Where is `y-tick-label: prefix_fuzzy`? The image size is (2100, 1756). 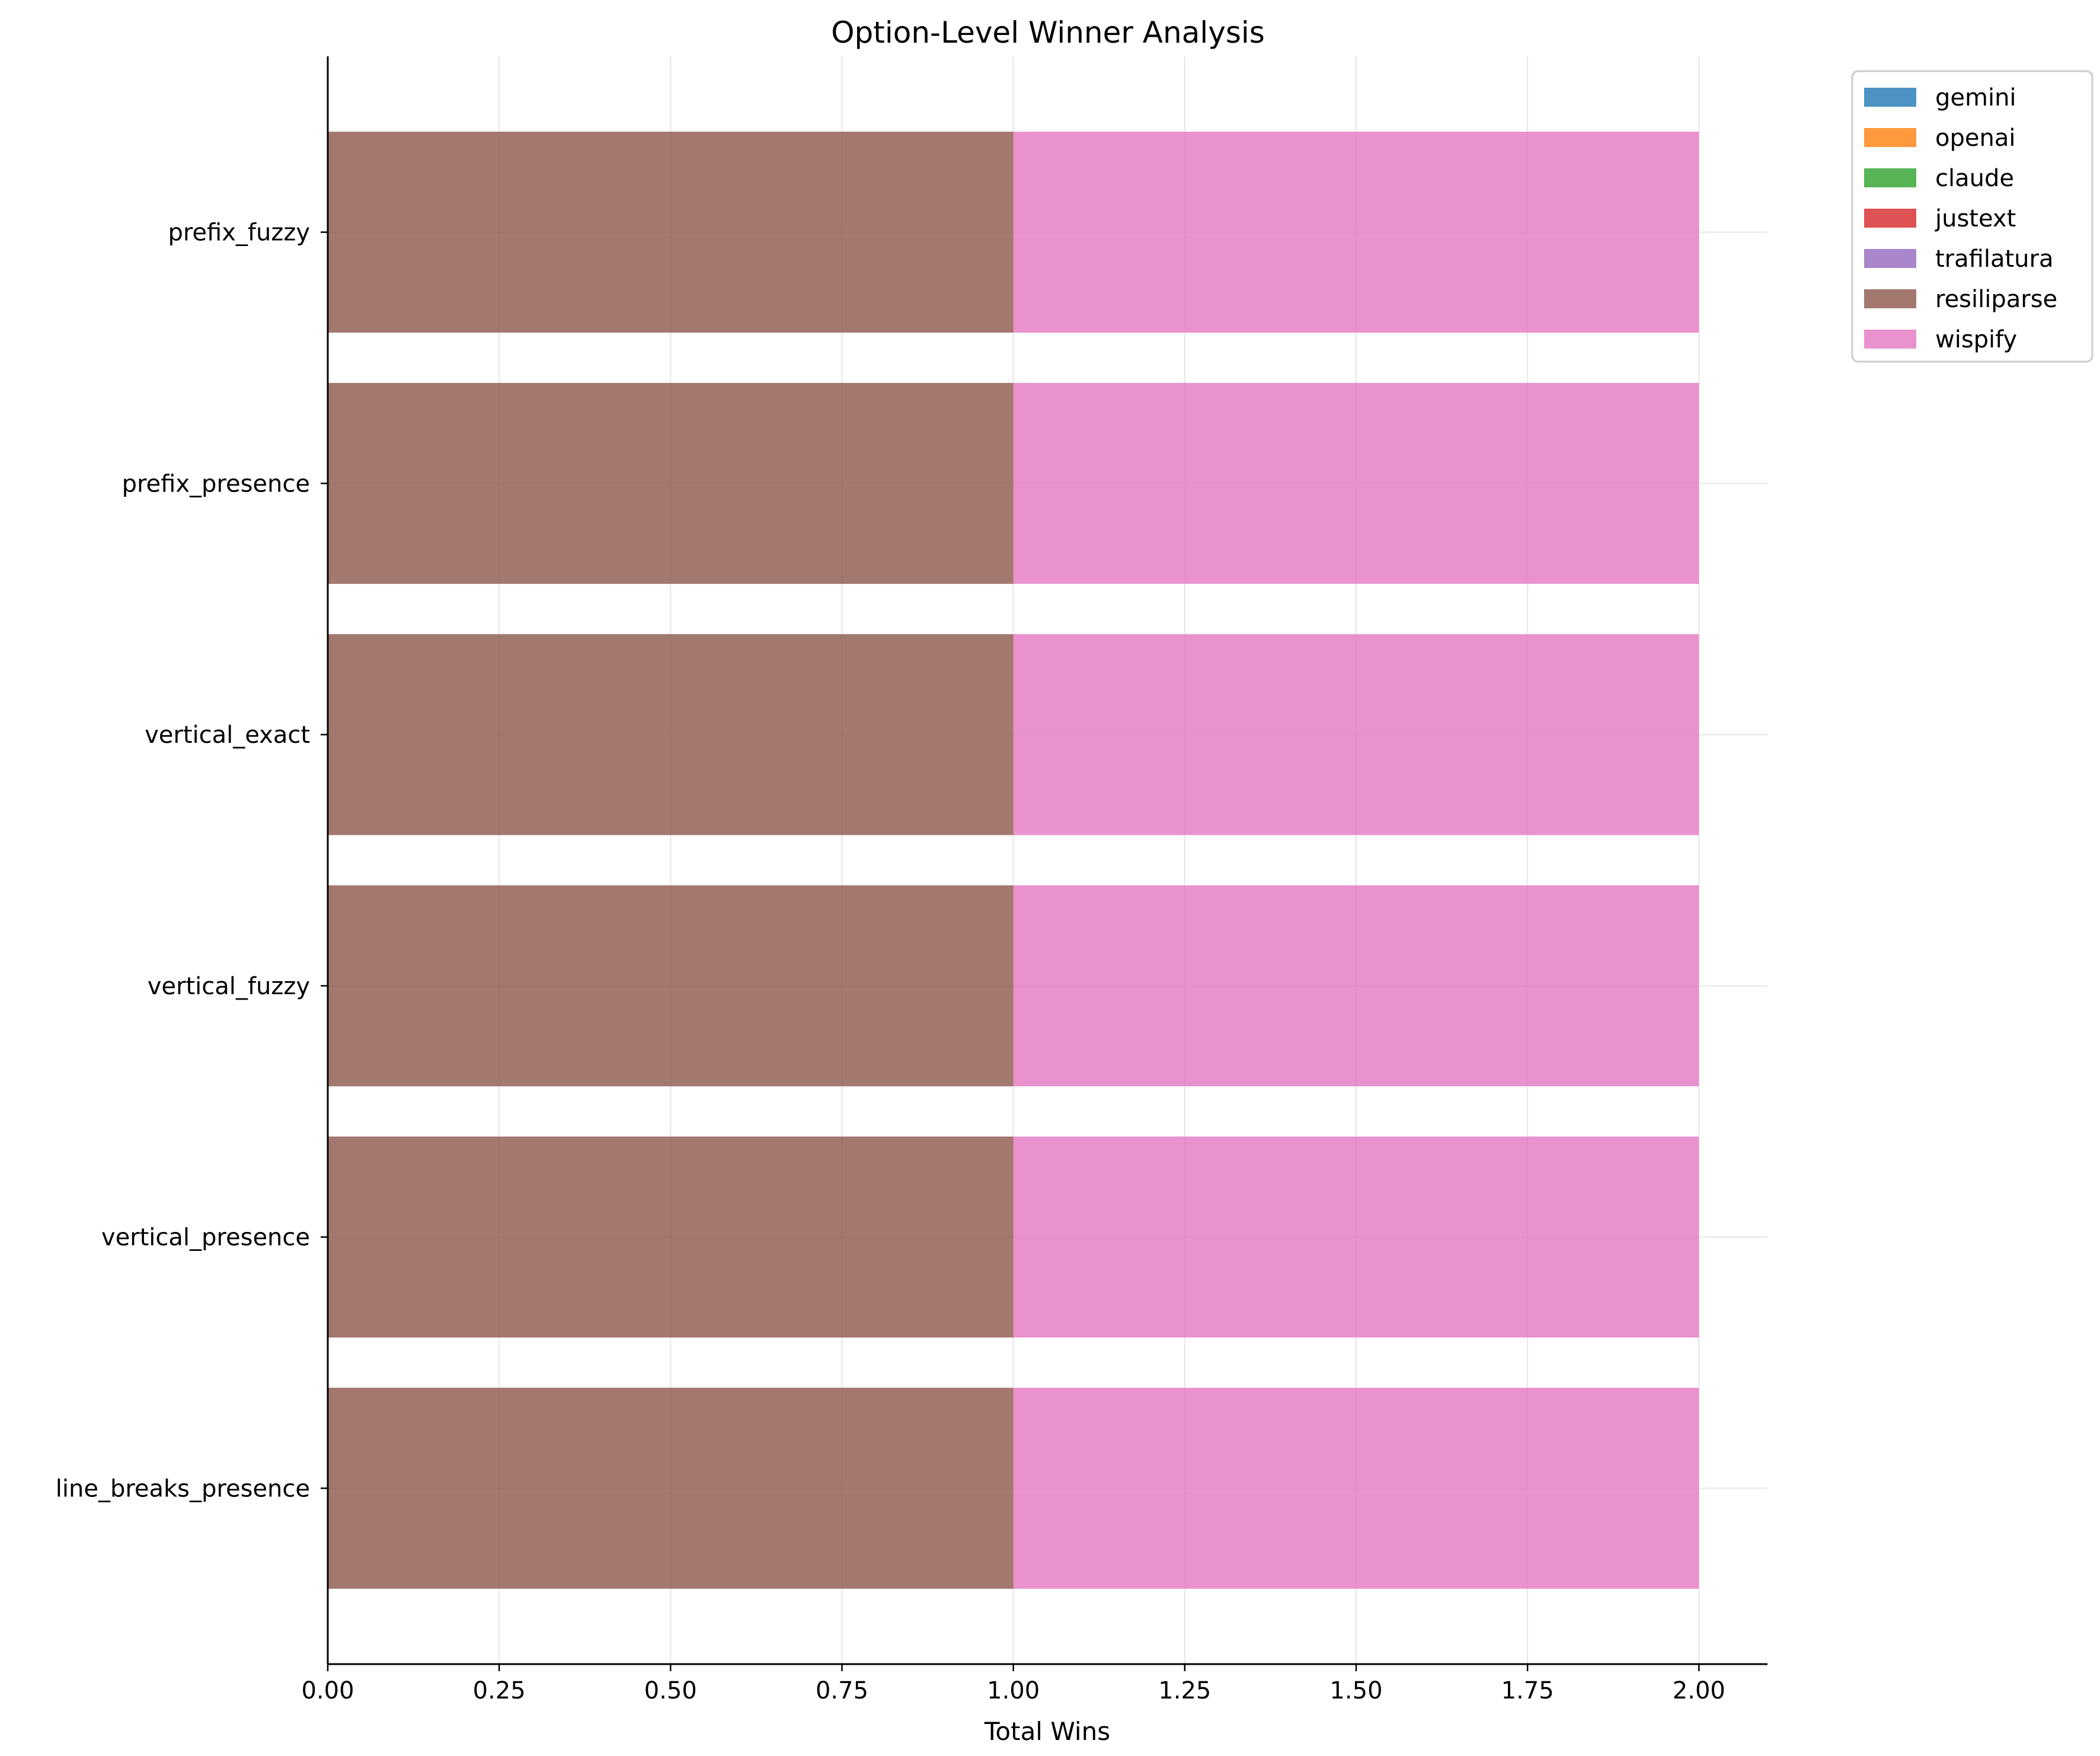
y-tick-label: prefix_fuzzy is located at coordinates (239, 233).